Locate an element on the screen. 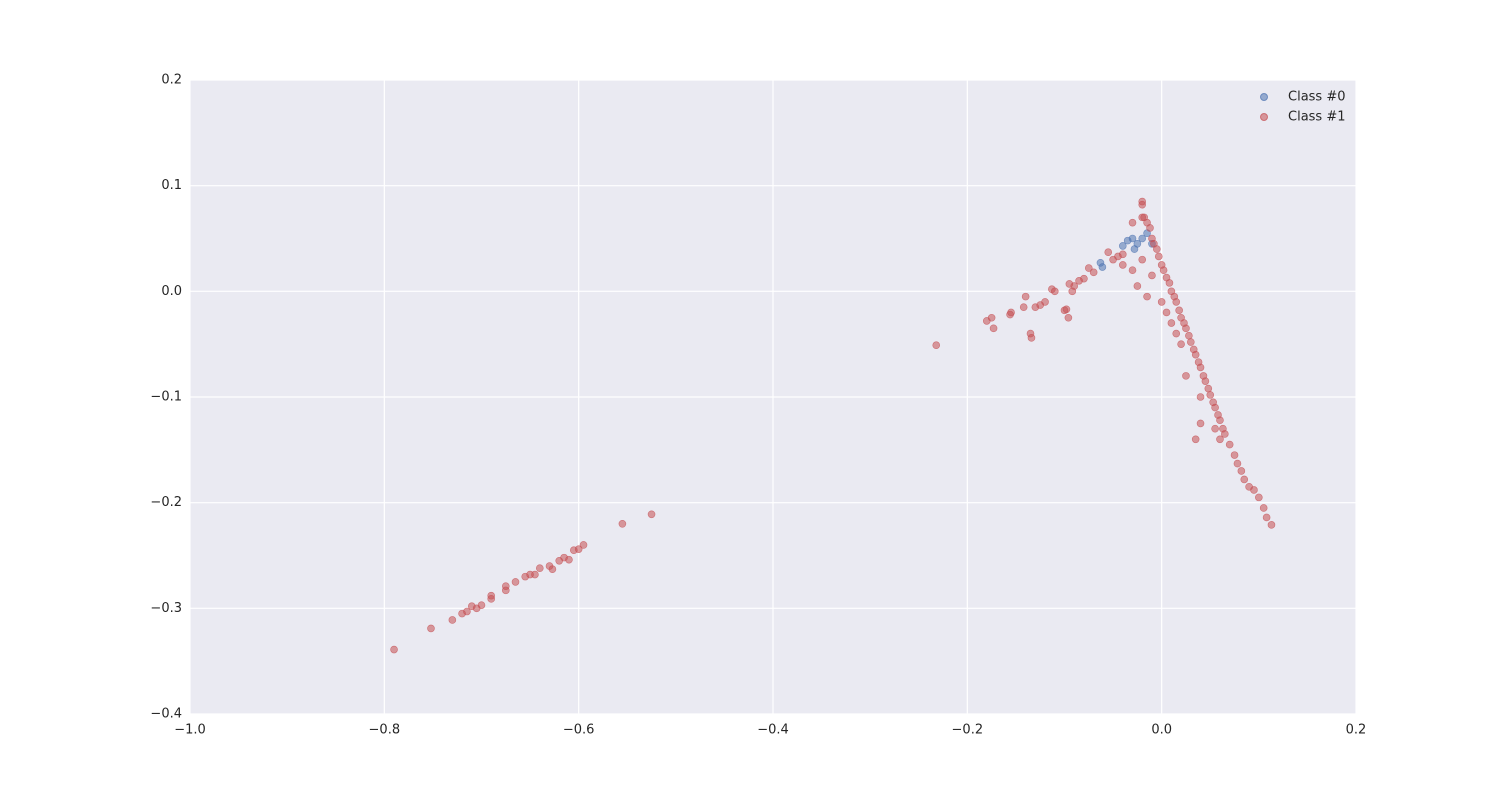 The width and height of the screenshot is (1508, 798). y-tick-label: 0.0 is located at coordinates (171, 291).